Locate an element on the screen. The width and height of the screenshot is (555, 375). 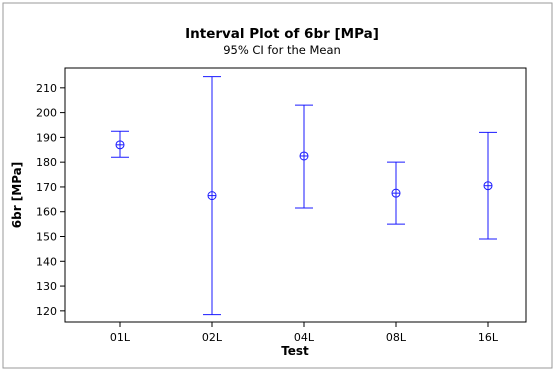
y-tick-label: 120 is located at coordinates (46, 311).